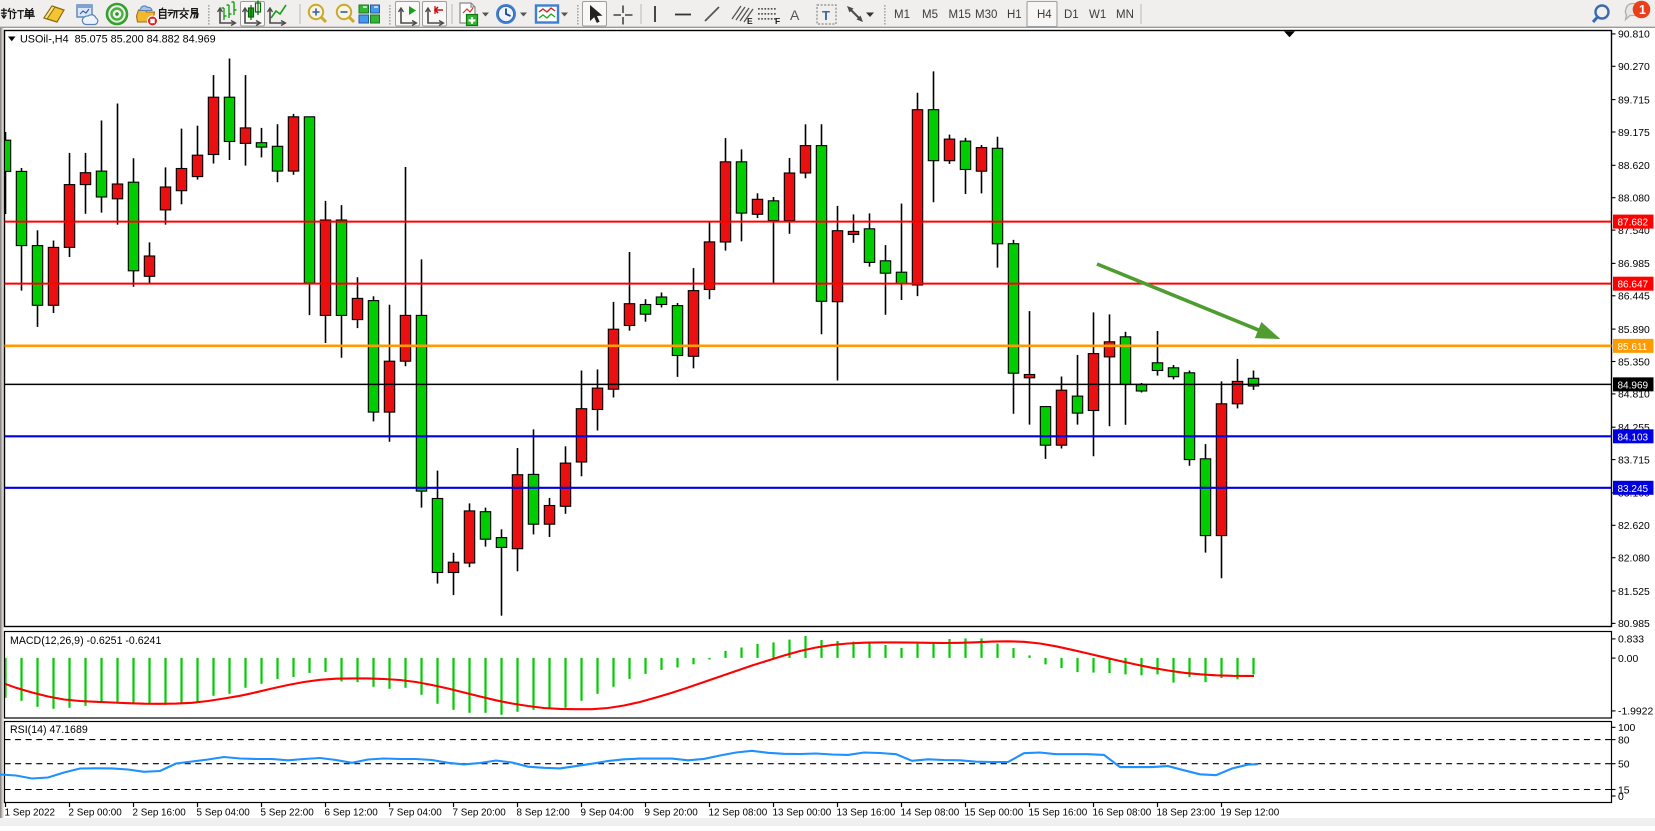  Describe the element at coordinates (1634, 297) in the screenshot. I see `svg-text: 86.445` at that location.